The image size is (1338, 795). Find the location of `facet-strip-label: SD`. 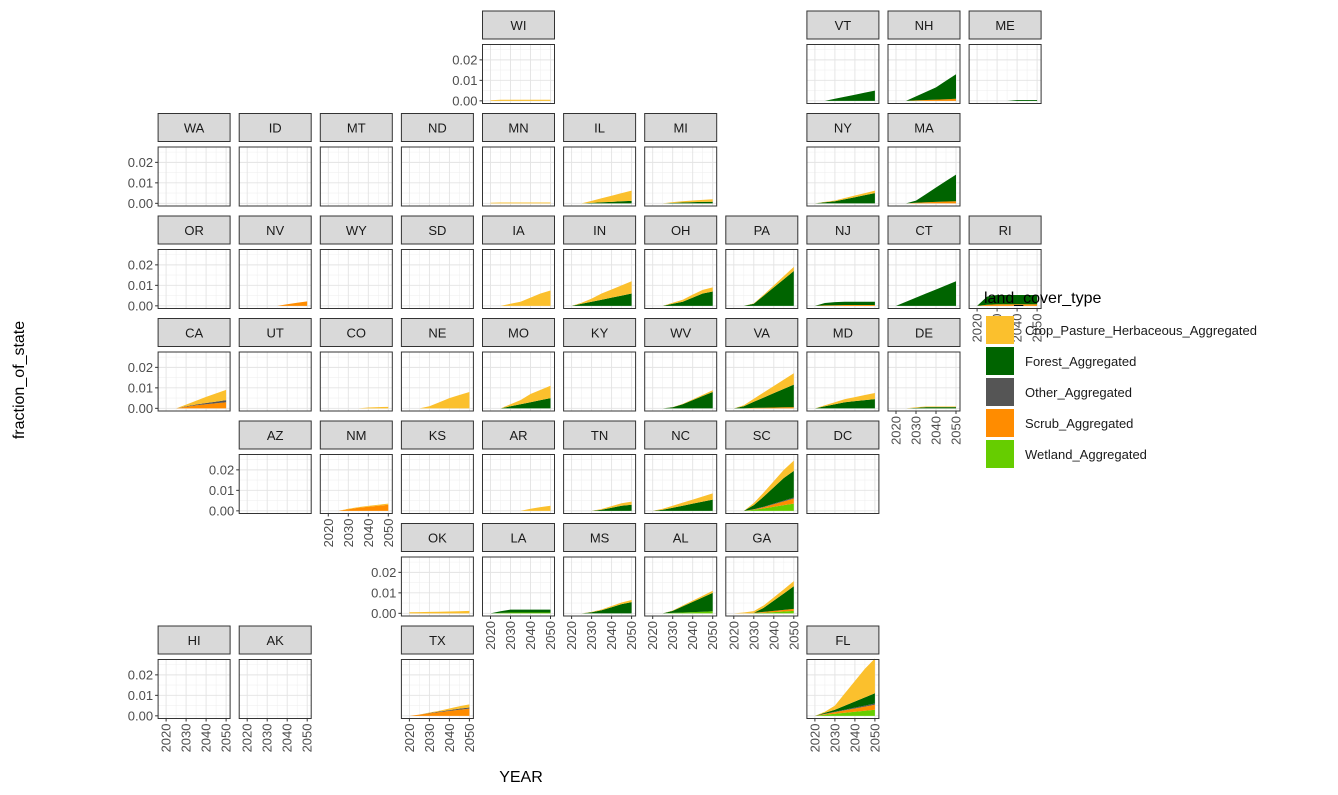

facet-strip-label: SD is located at coordinates (437, 230).